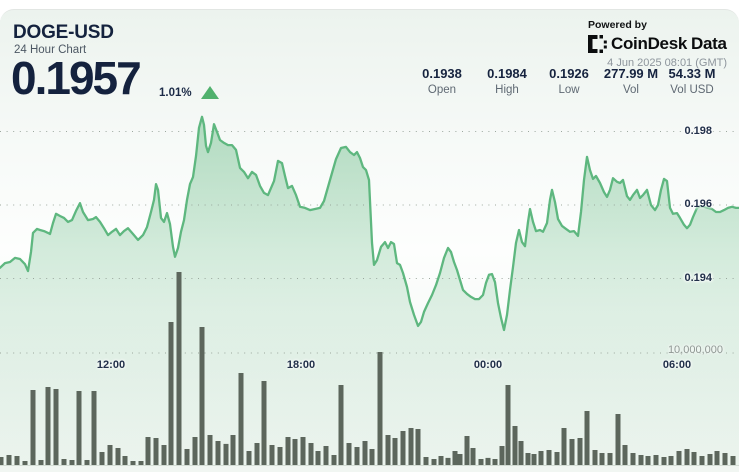 The height and width of the screenshot is (472, 739). Describe the element at coordinates (442, 73) in the screenshot. I see `stat-open-value: 0.1938` at that location.